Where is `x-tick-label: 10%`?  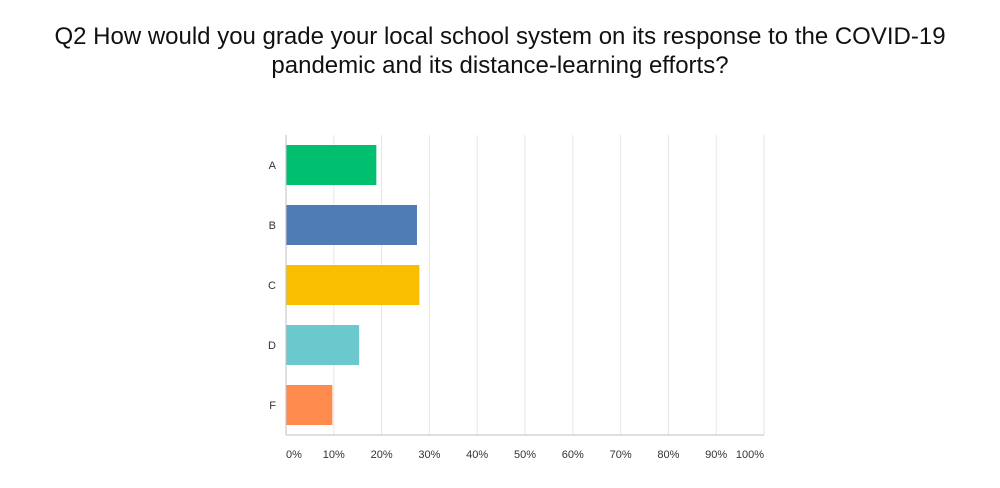 x-tick-label: 10% is located at coordinates (334, 455).